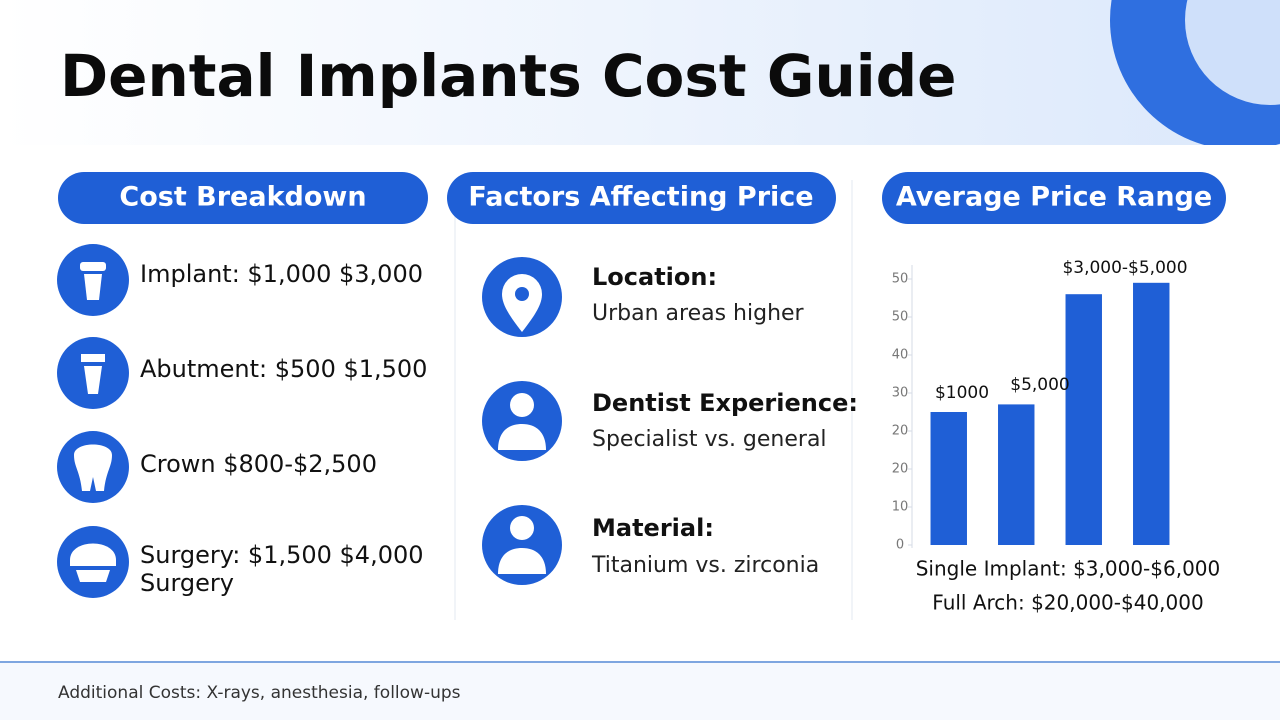 Image resolution: width=1280 pixels, height=724 pixels. What do you see at coordinates (709, 439) in the screenshot?
I see `factor-detail: Specialist vs. general` at bounding box center [709, 439].